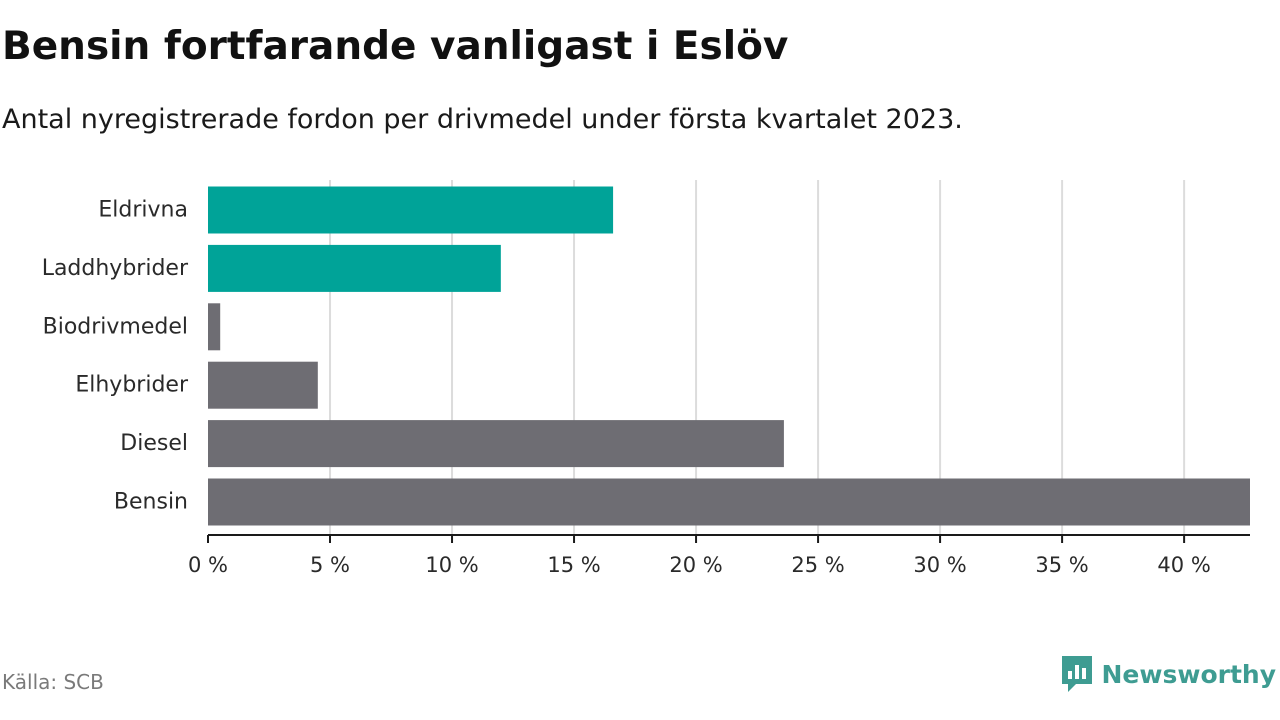 Image resolution: width=1280 pixels, height=720 pixels. What do you see at coordinates (729, 502) in the screenshot?
I see `bar-bensin` at bounding box center [729, 502].